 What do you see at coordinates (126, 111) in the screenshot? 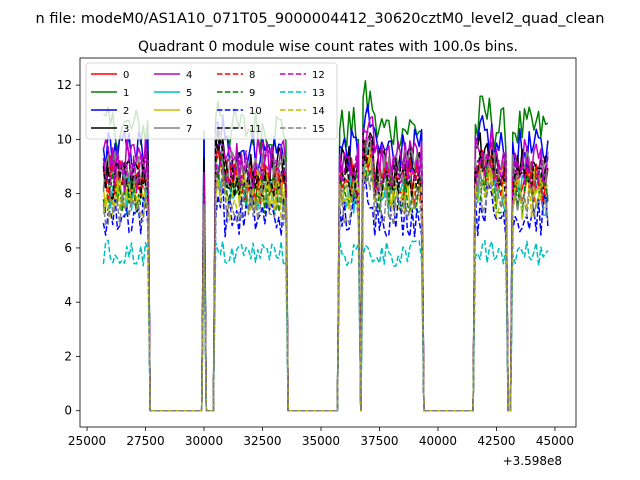
I see `legend-label-2: 2` at bounding box center [126, 111].